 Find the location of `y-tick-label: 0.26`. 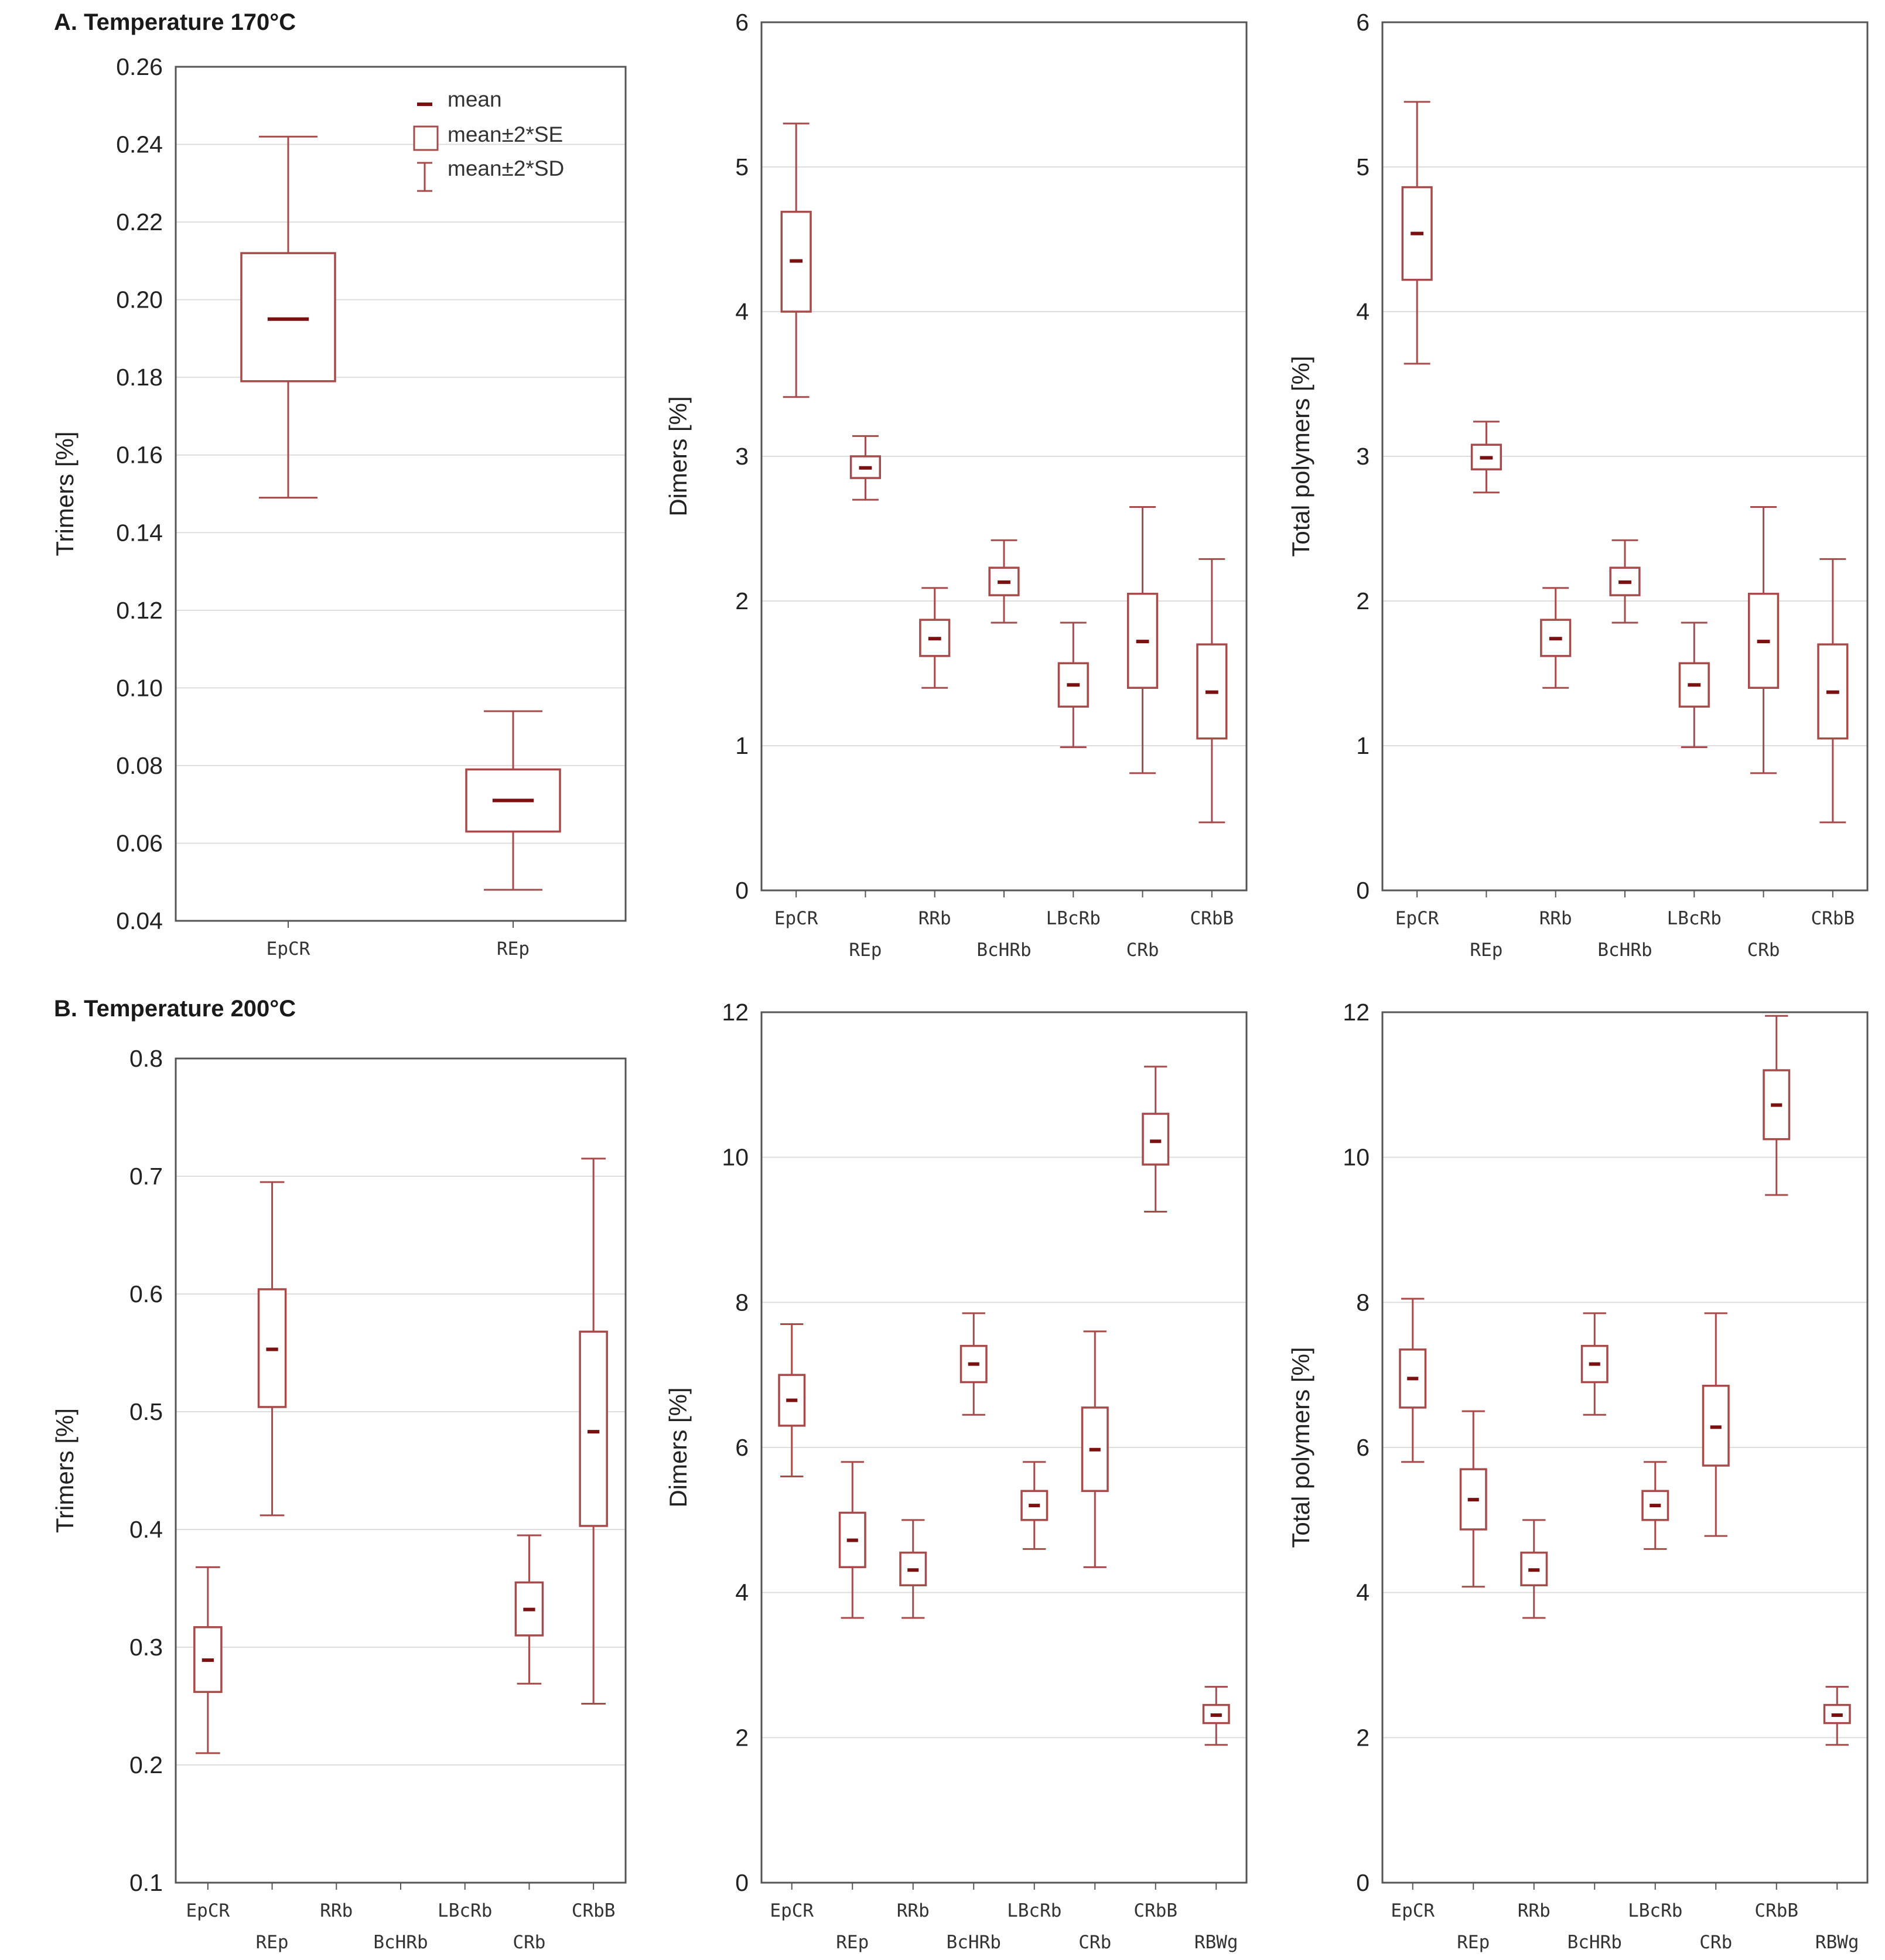

y-tick-label: 0.26 is located at coordinates (139, 66).